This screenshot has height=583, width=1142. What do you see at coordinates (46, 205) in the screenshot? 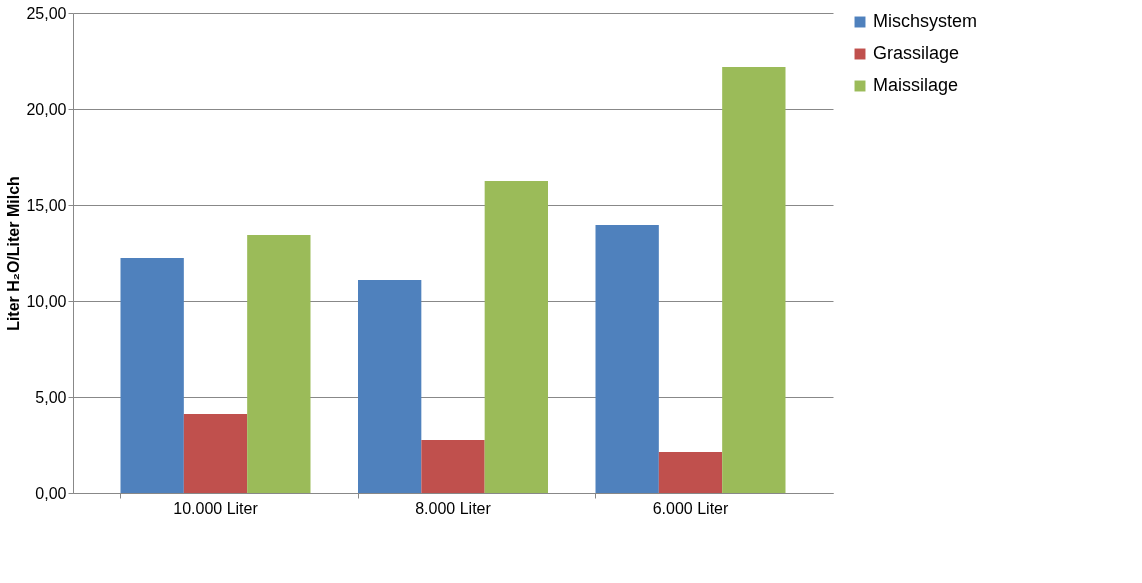
I see `y-tick-label: 15,00` at bounding box center [46, 205].